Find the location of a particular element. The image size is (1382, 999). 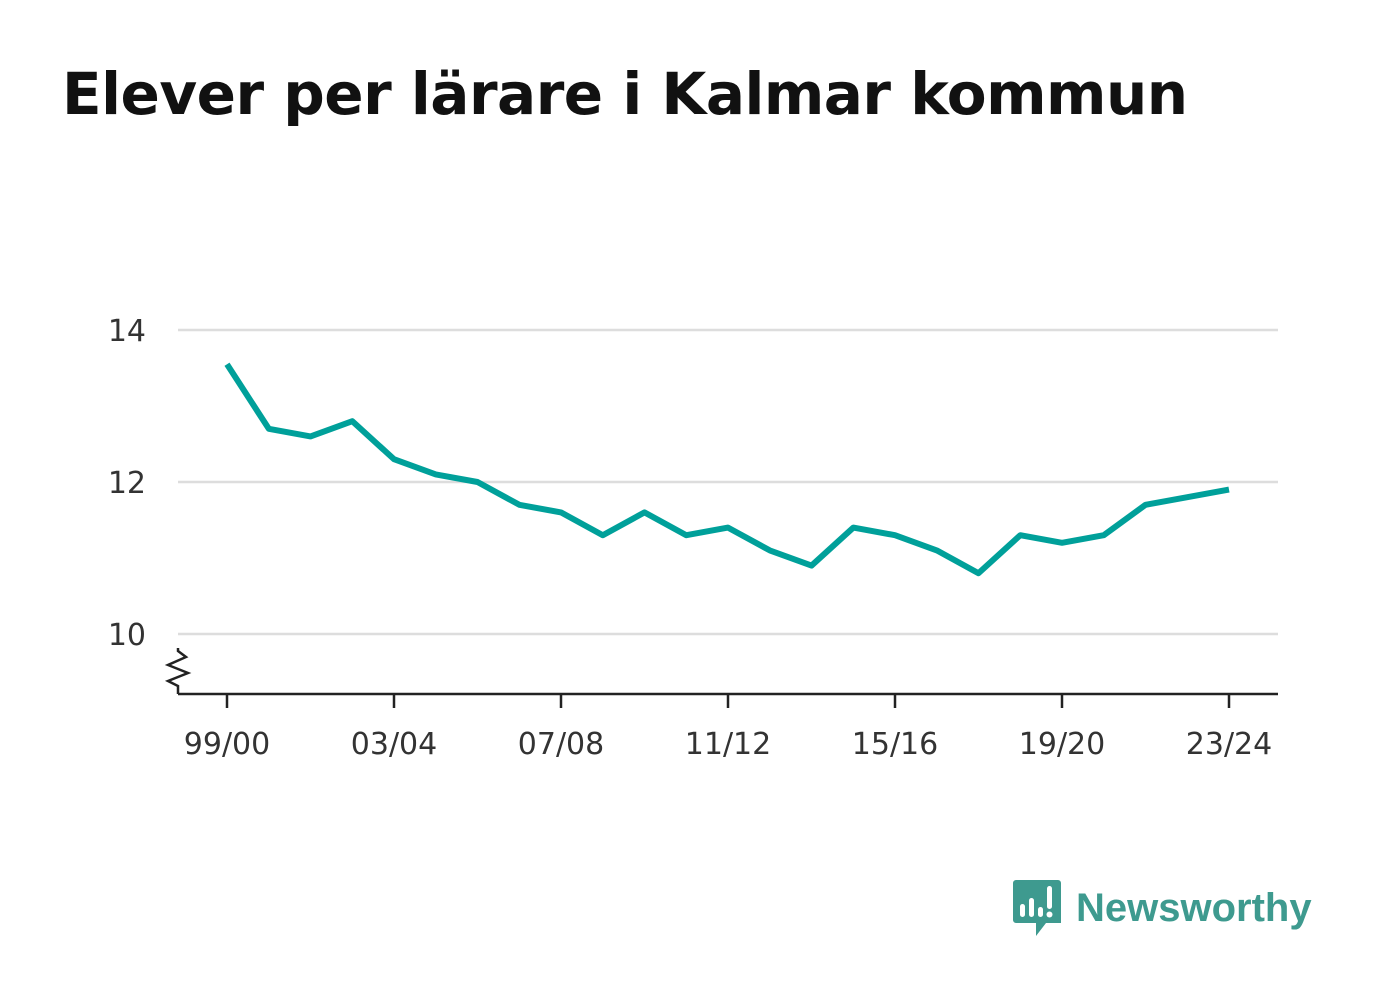

y-axis-break-mark is located at coordinates (178, 671).